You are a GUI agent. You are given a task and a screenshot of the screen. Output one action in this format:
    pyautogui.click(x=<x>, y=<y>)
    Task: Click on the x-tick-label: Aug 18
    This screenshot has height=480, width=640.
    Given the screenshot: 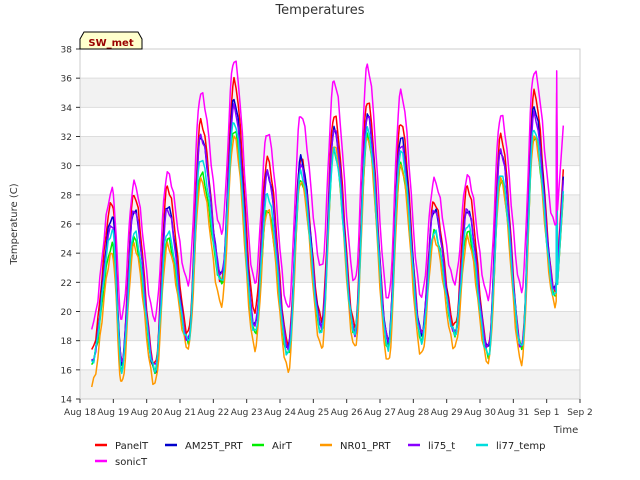 What is the action you would take?
    pyautogui.click(x=80, y=413)
    